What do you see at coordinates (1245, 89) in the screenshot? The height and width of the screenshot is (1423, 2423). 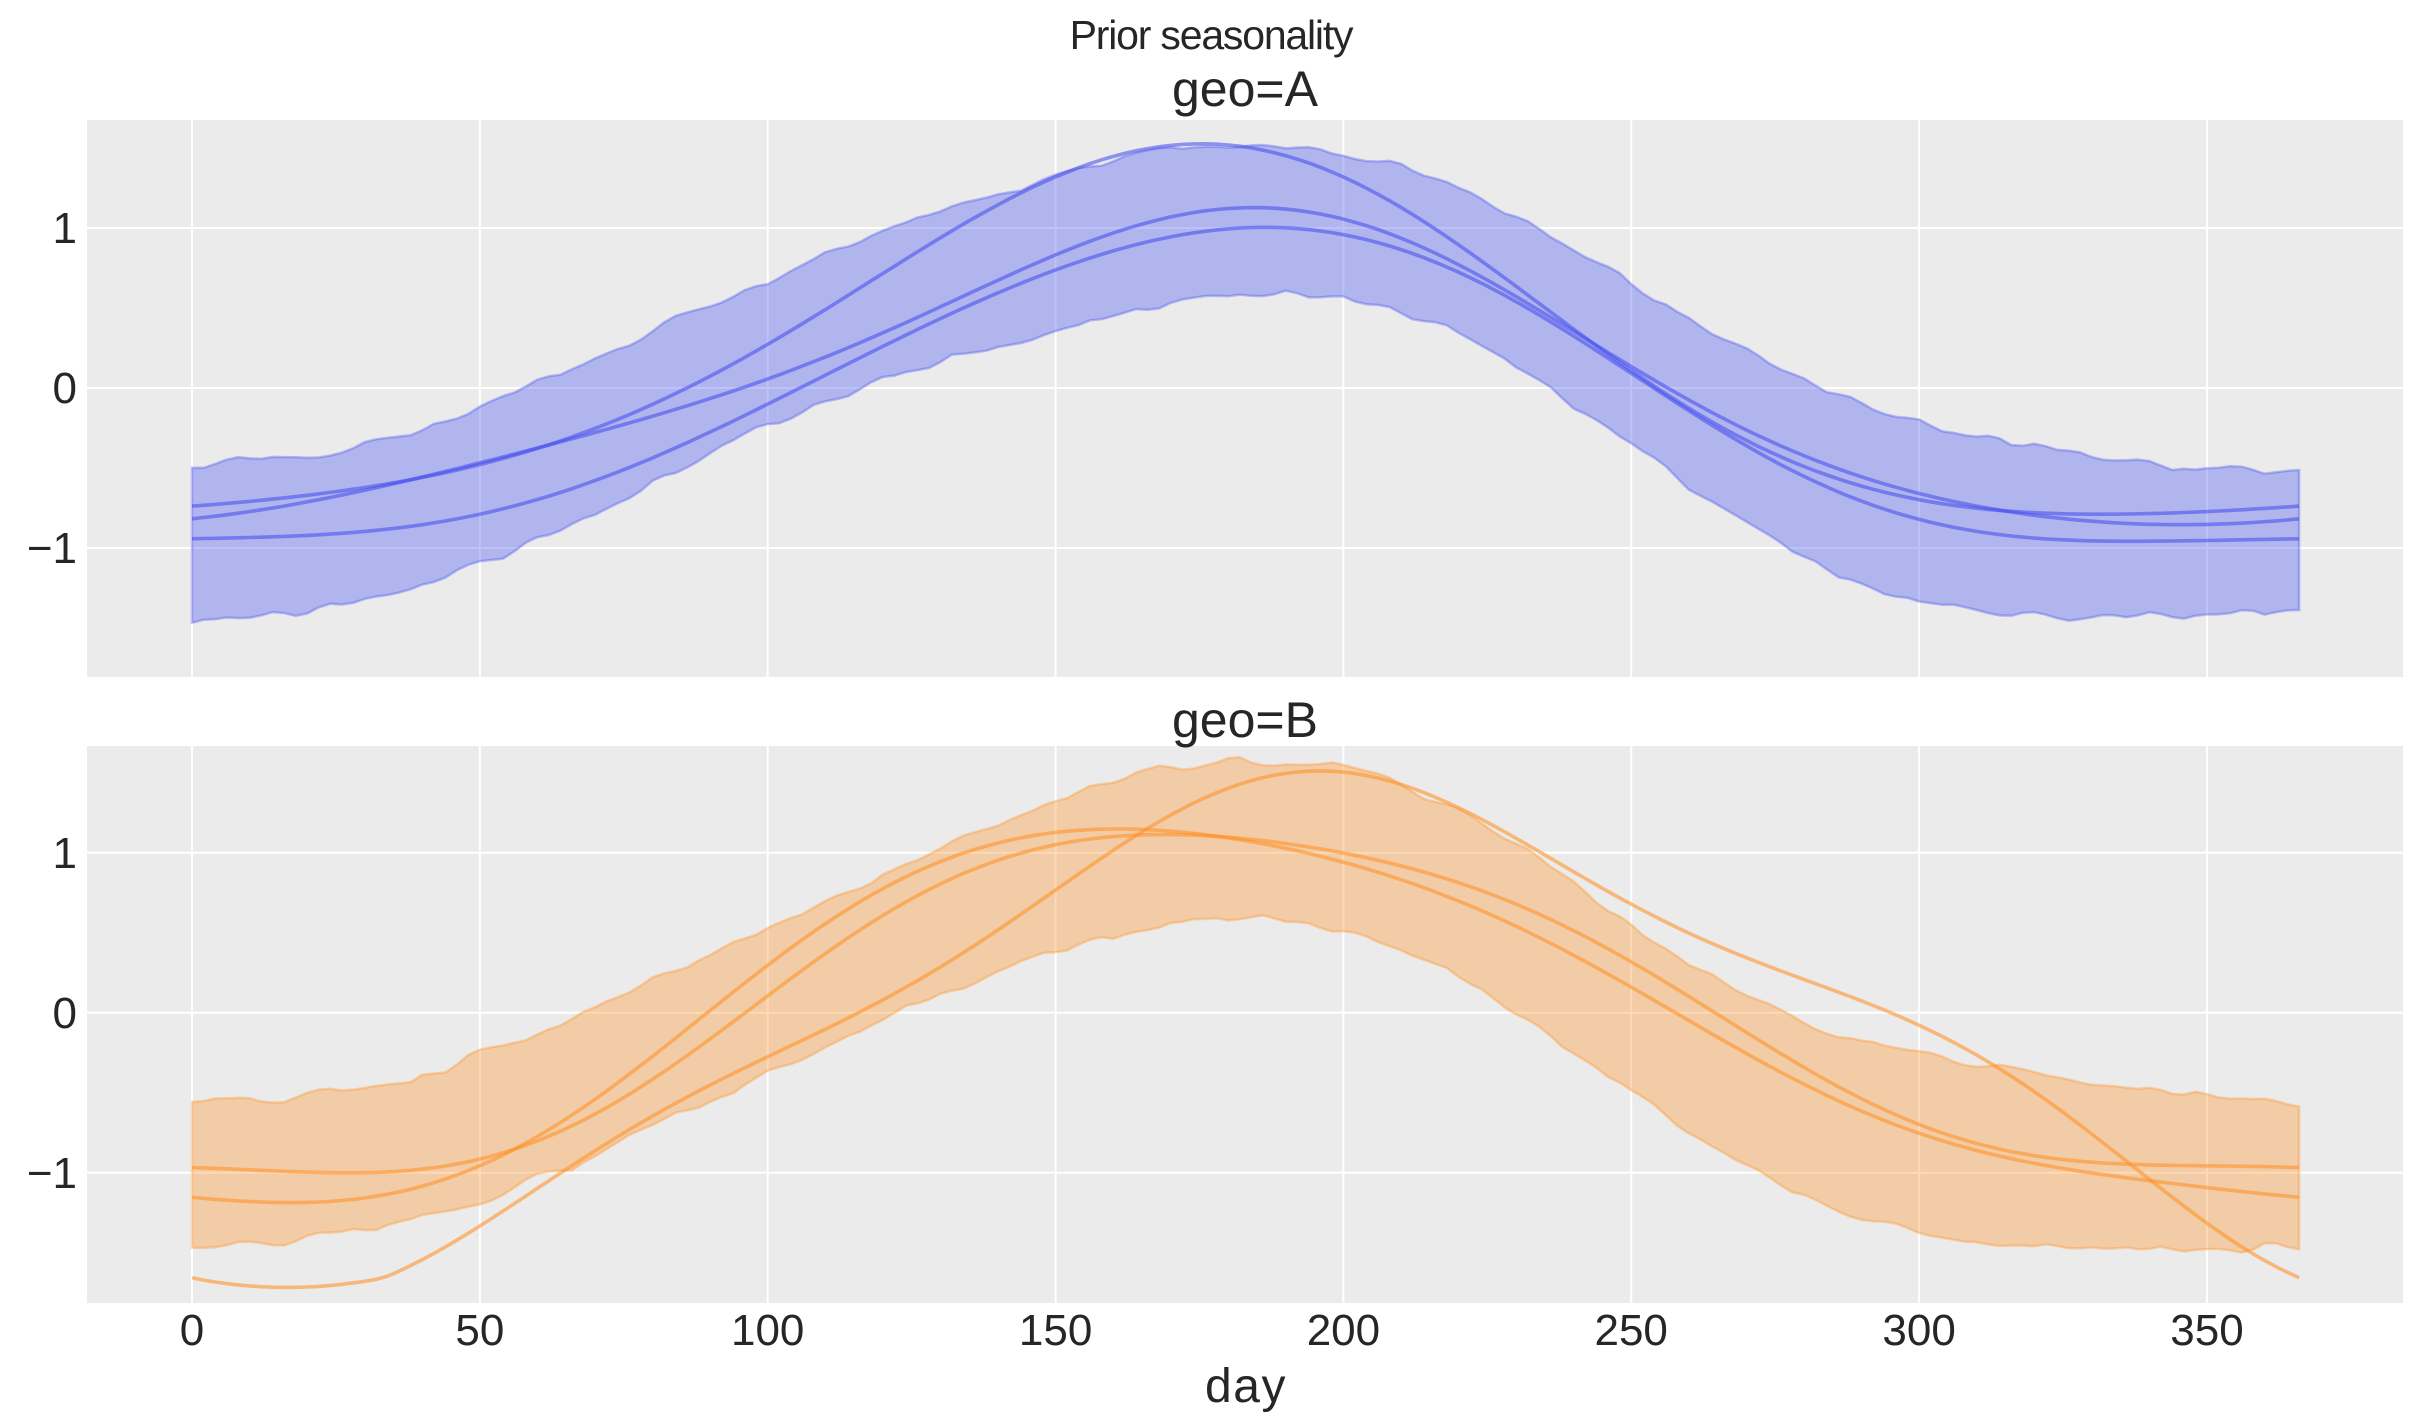 I see `svg-text: geo=A` at bounding box center [1245, 89].